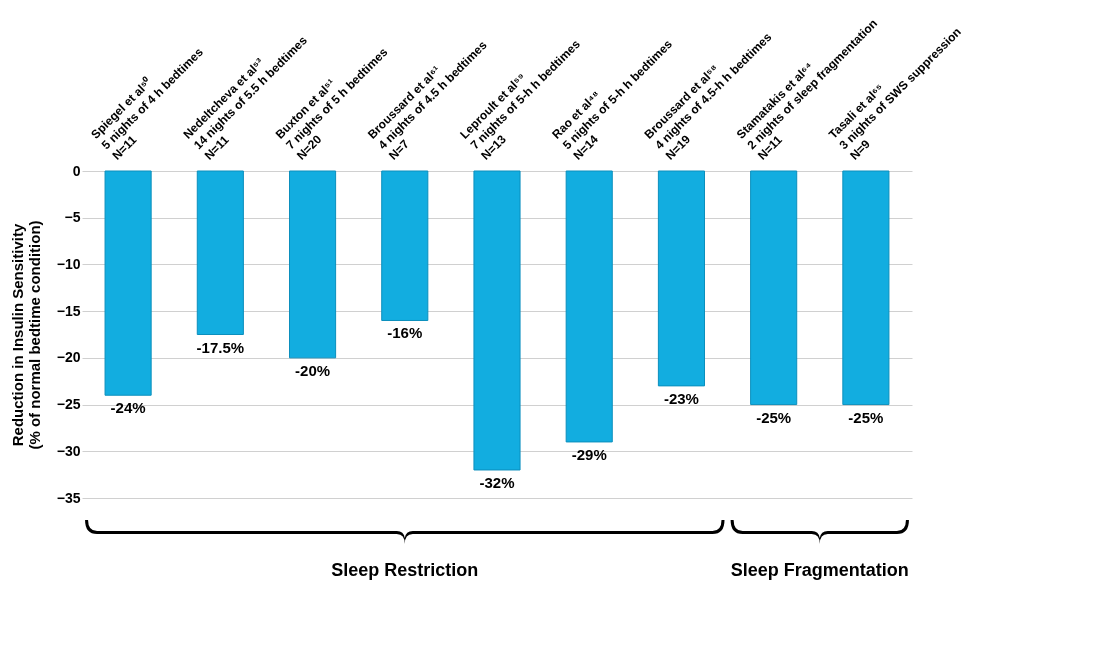  Describe the element at coordinates (128, 408) in the screenshot. I see `data-label: -24%` at that location.